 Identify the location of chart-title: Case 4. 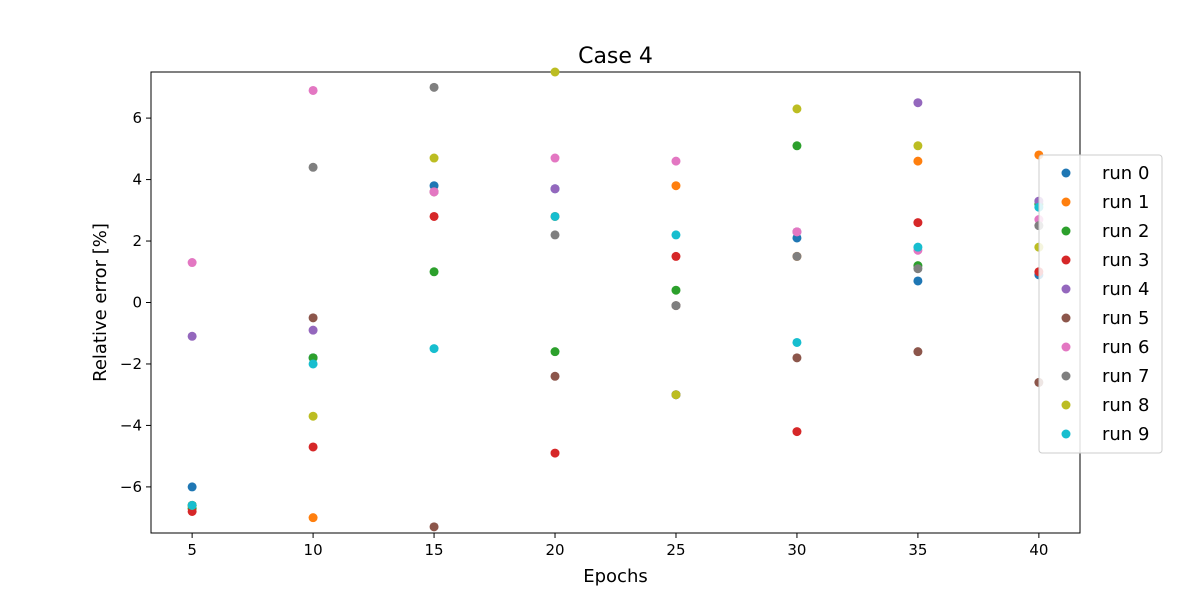
(615, 56).